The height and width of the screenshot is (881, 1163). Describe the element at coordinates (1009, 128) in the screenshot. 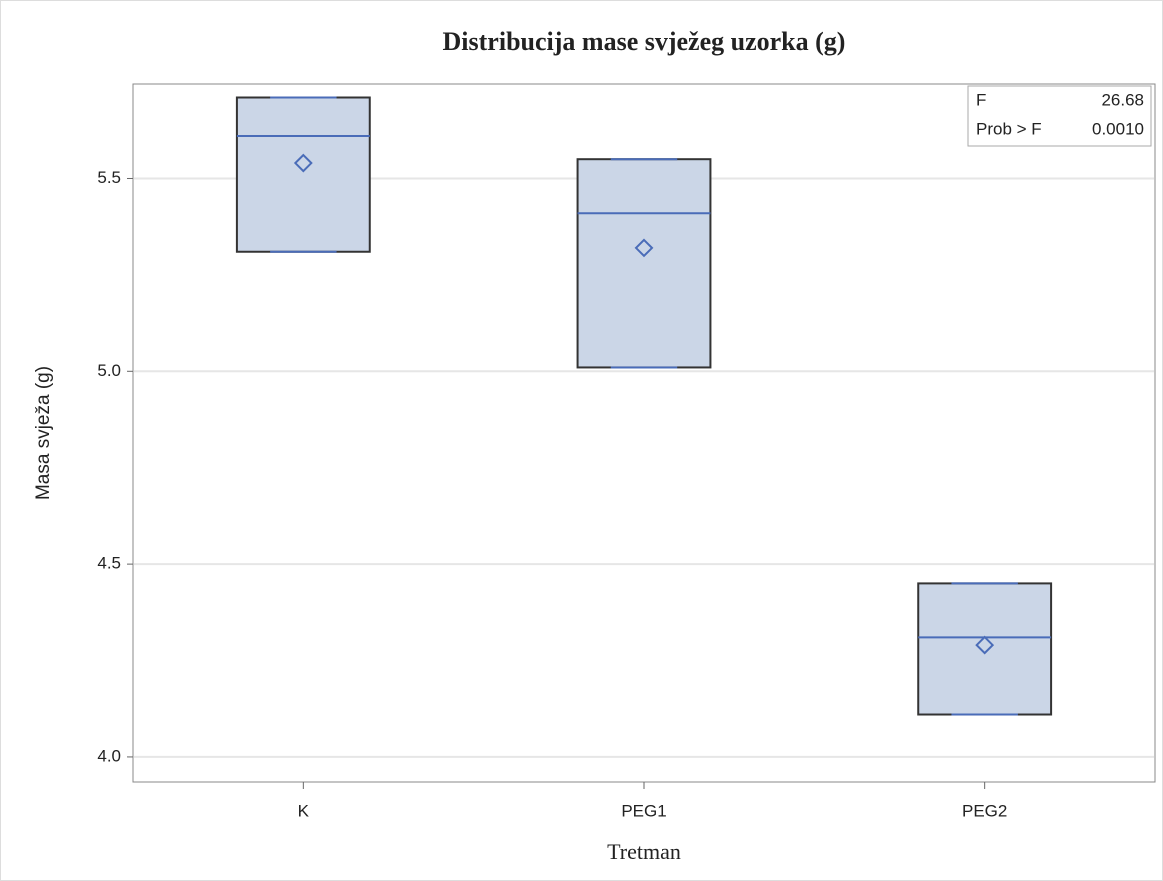

I see `inset-label: Prob > F` at that location.